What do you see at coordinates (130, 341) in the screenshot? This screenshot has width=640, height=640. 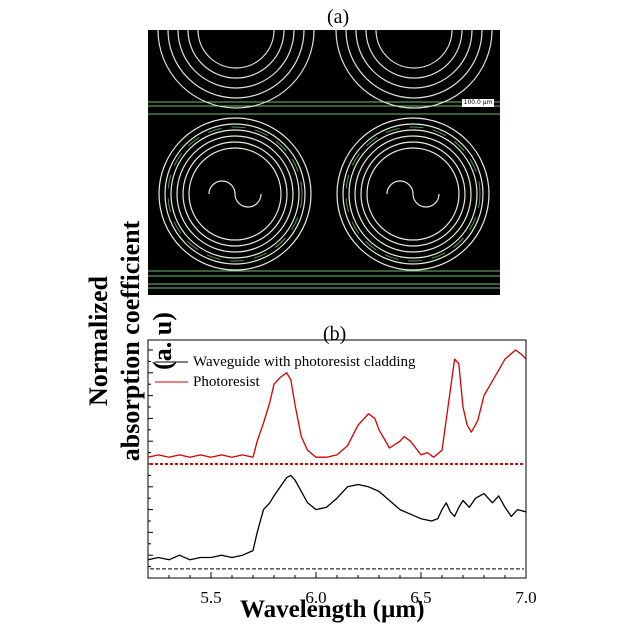 I see `y-axis-label: Normalized absorption coefficient (a. u)` at bounding box center [130, 341].